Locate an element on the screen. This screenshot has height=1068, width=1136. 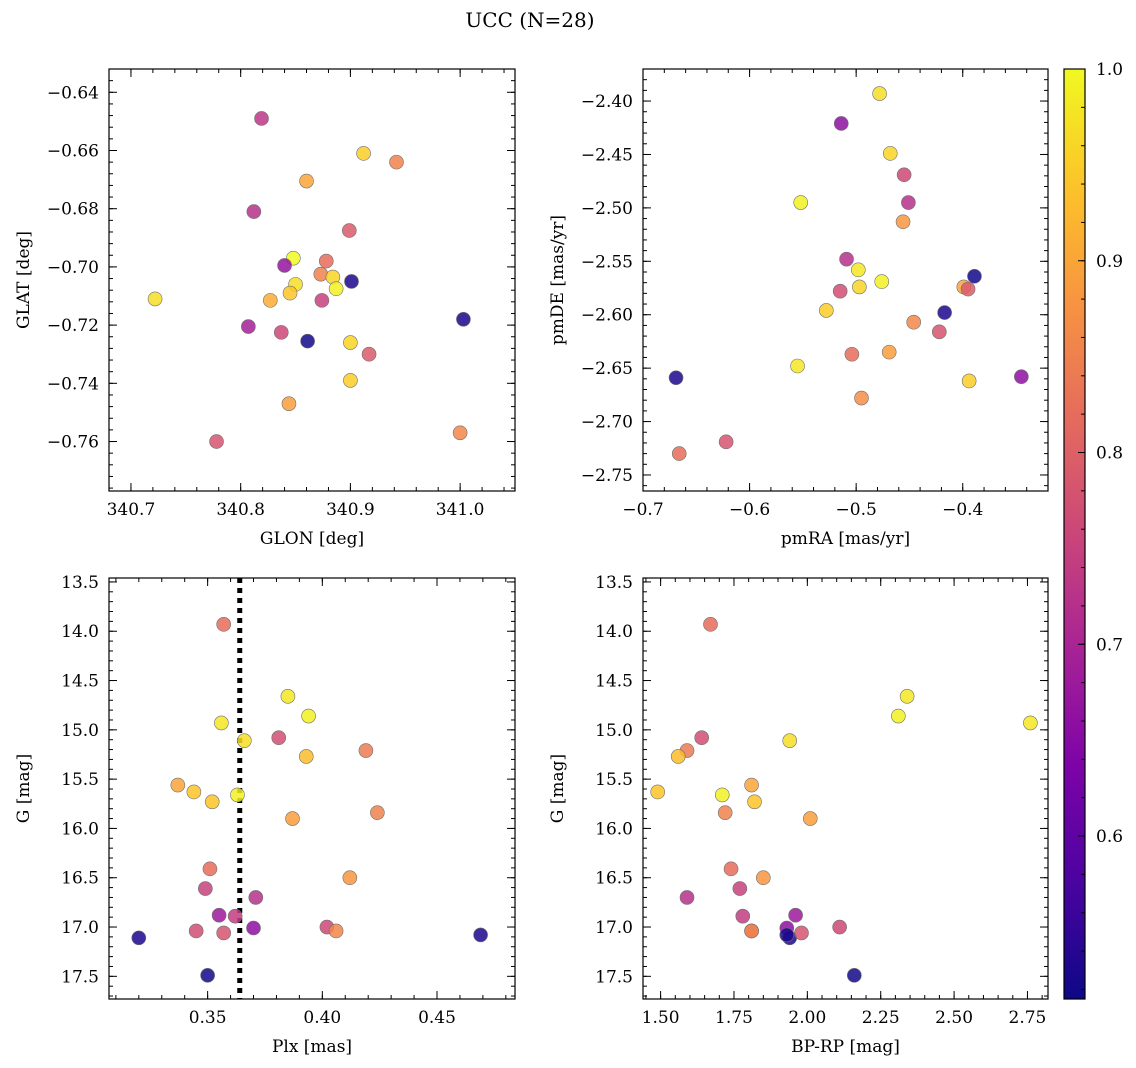
x-tick-label: 340.9 is located at coordinates (350, 510).